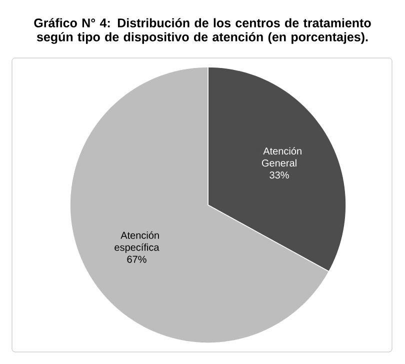  Describe the element at coordinates (282, 157) in the screenshot. I see `slice-label: Atención General` at that location.